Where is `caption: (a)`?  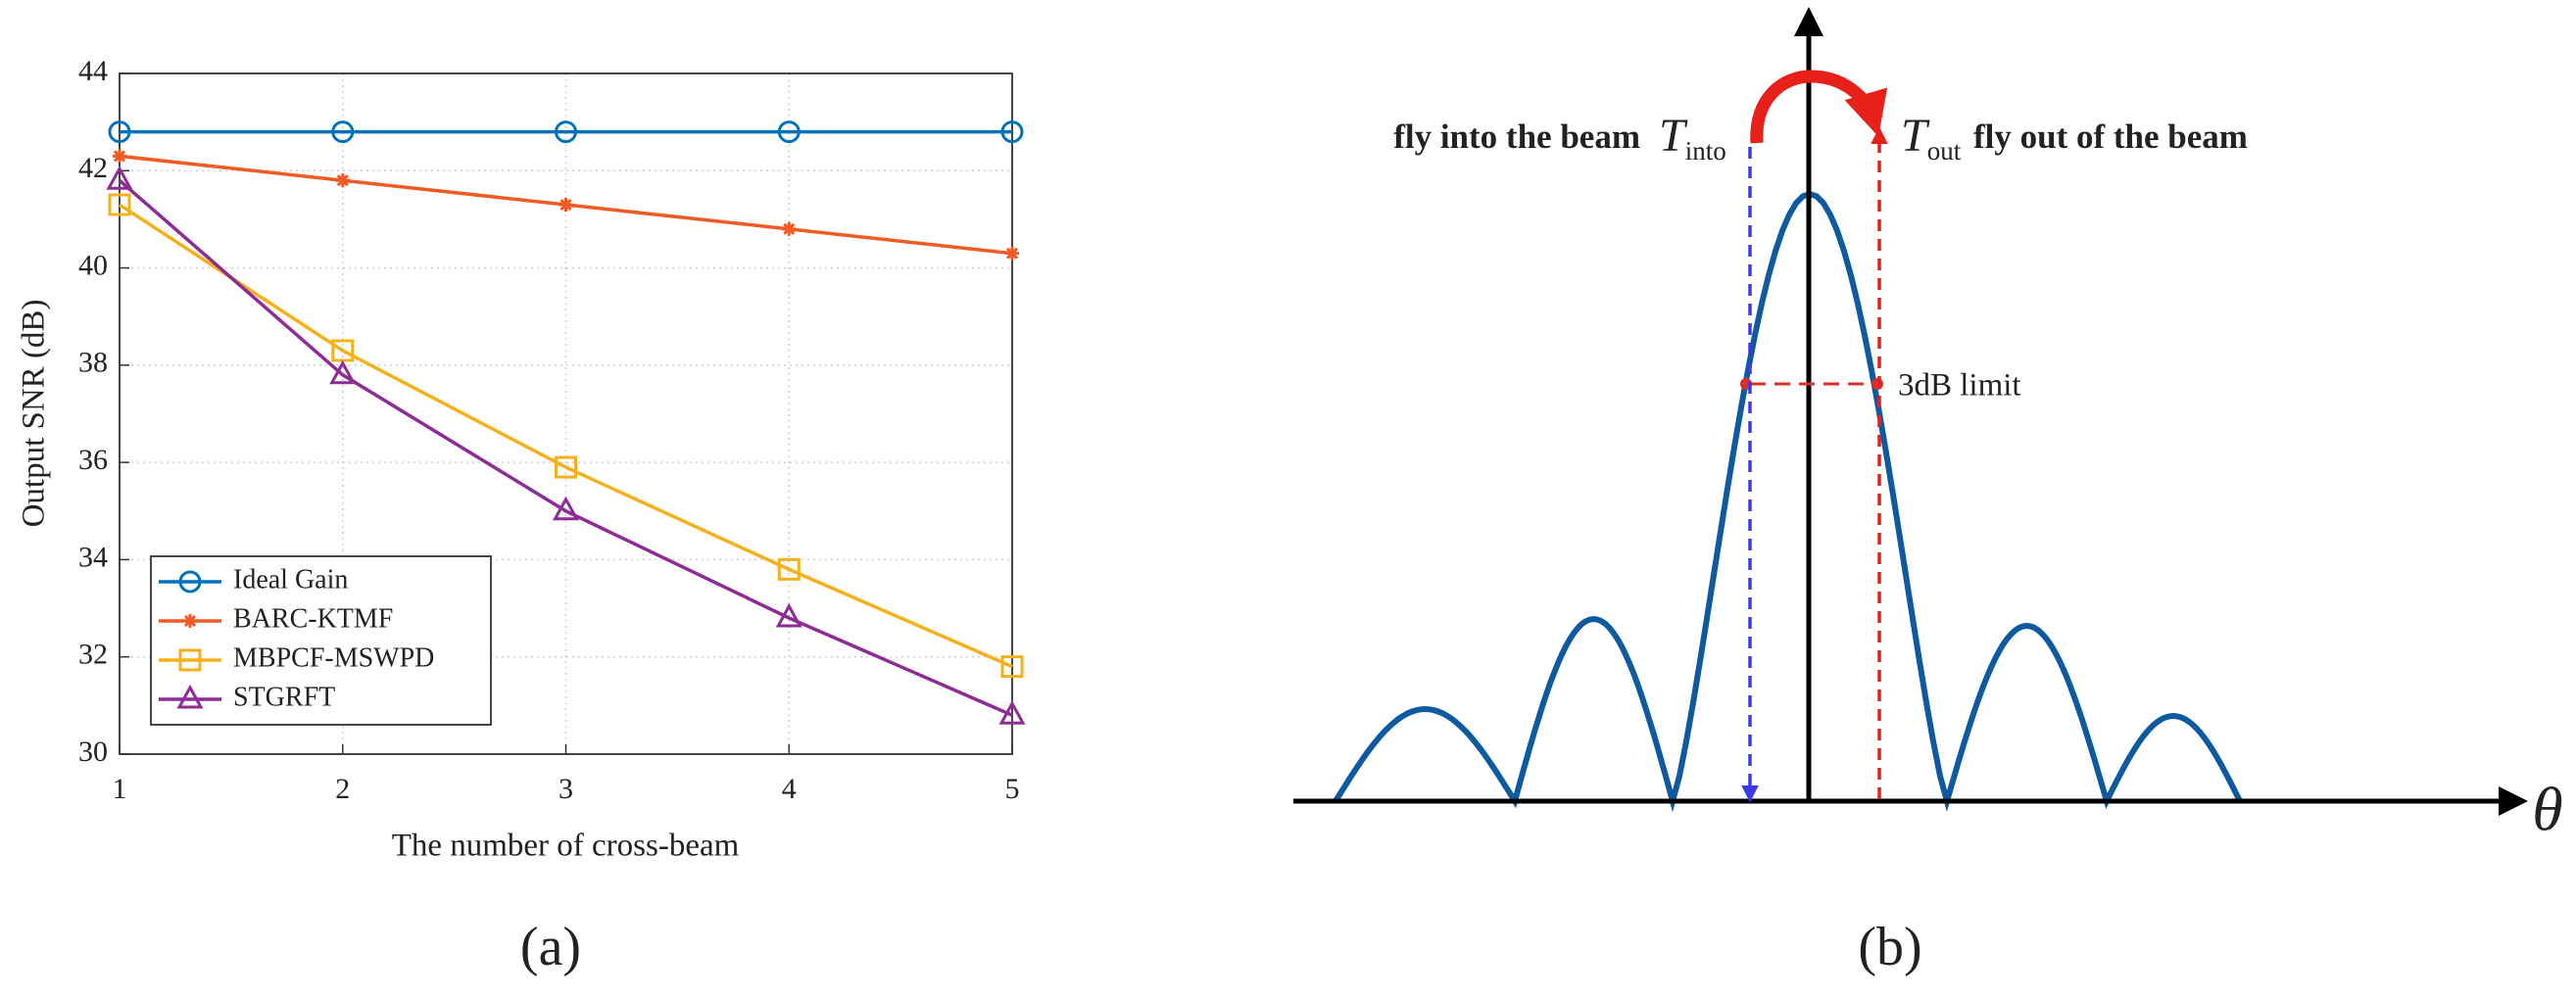 caption: (a) is located at coordinates (550, 947).